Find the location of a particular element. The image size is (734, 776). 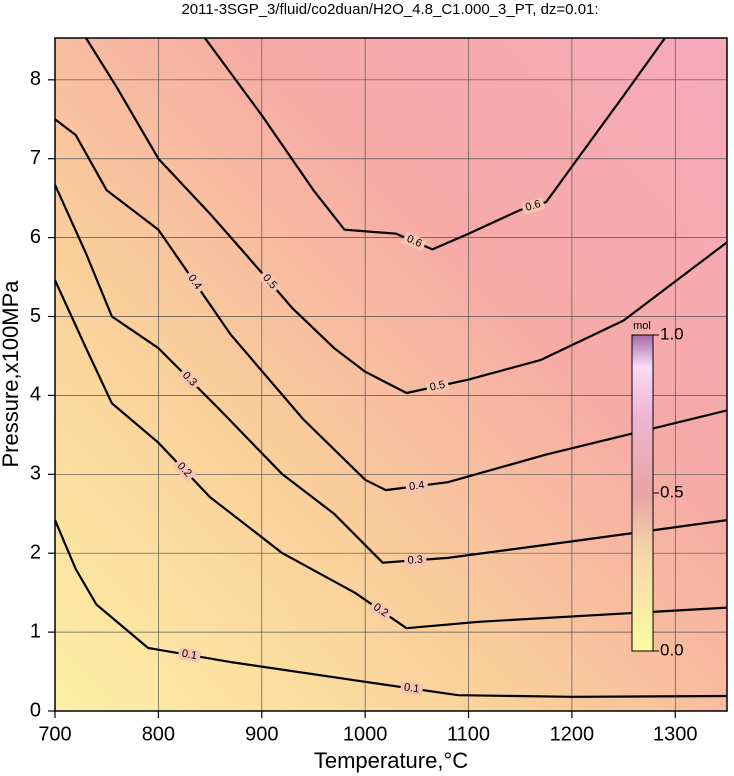

y-axis-label: Pressure,x100MPa is located at coordinates (11, 374).